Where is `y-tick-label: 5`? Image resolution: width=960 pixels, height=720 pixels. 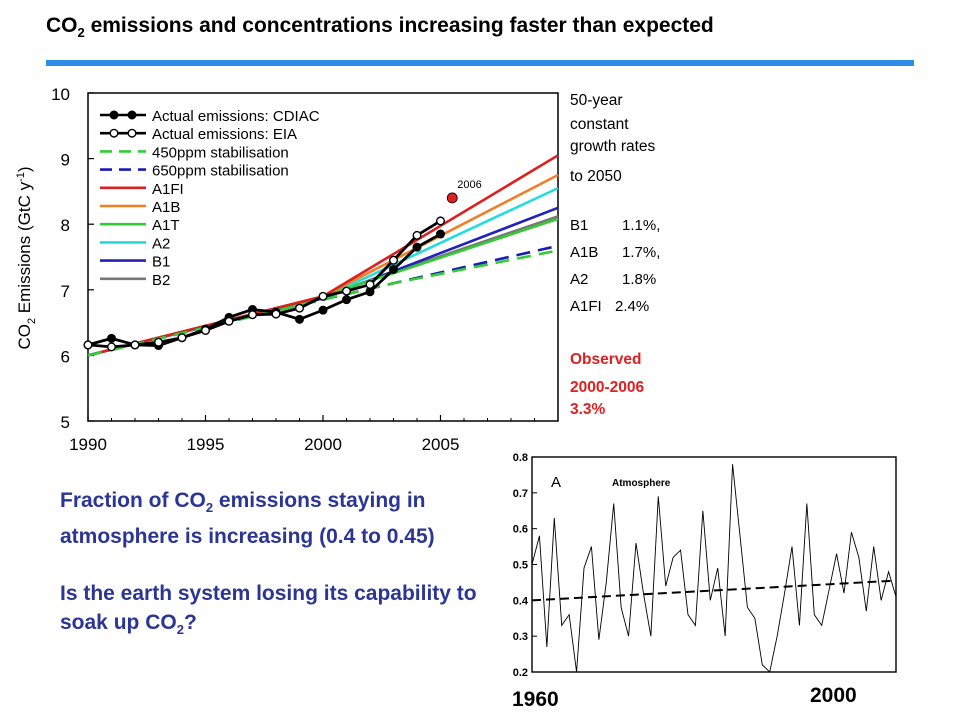
y-tick-label: 5 is located at coordinates (65, 422).